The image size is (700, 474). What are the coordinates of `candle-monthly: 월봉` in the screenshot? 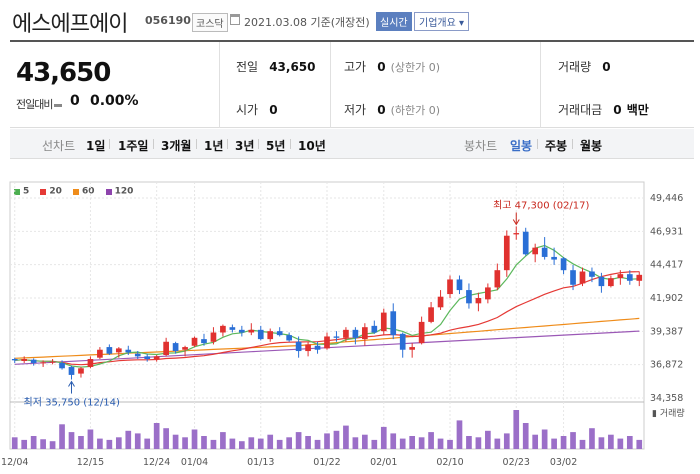 It's located at (591, 146).